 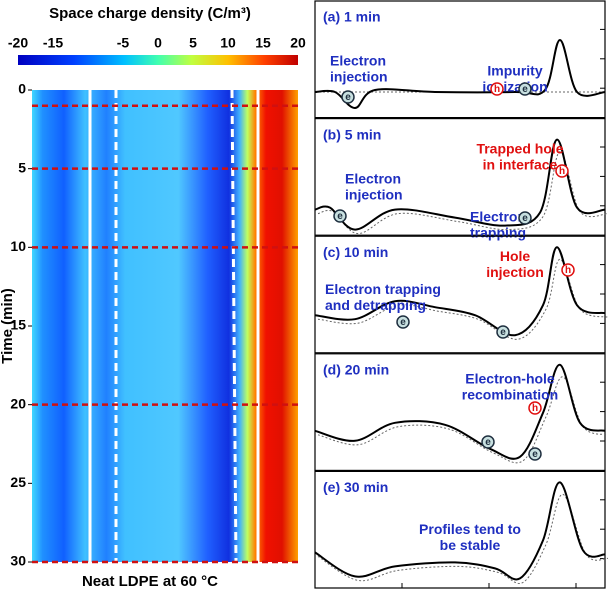 What do you see at coordinates (193, 43) in the screenshot?
I see `colorbar-tick: 5` at bounding box center [193, 43].